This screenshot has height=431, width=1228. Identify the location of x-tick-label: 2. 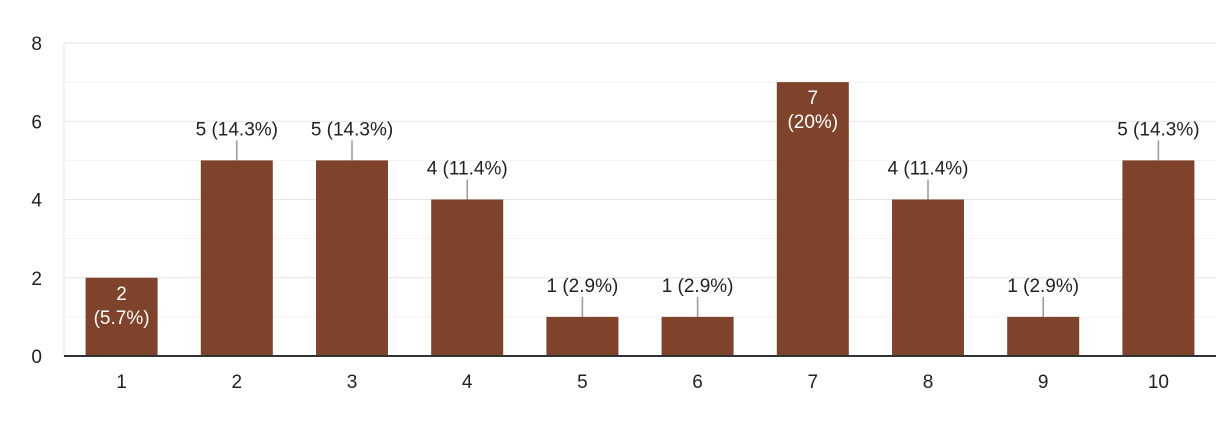
(237, 382).